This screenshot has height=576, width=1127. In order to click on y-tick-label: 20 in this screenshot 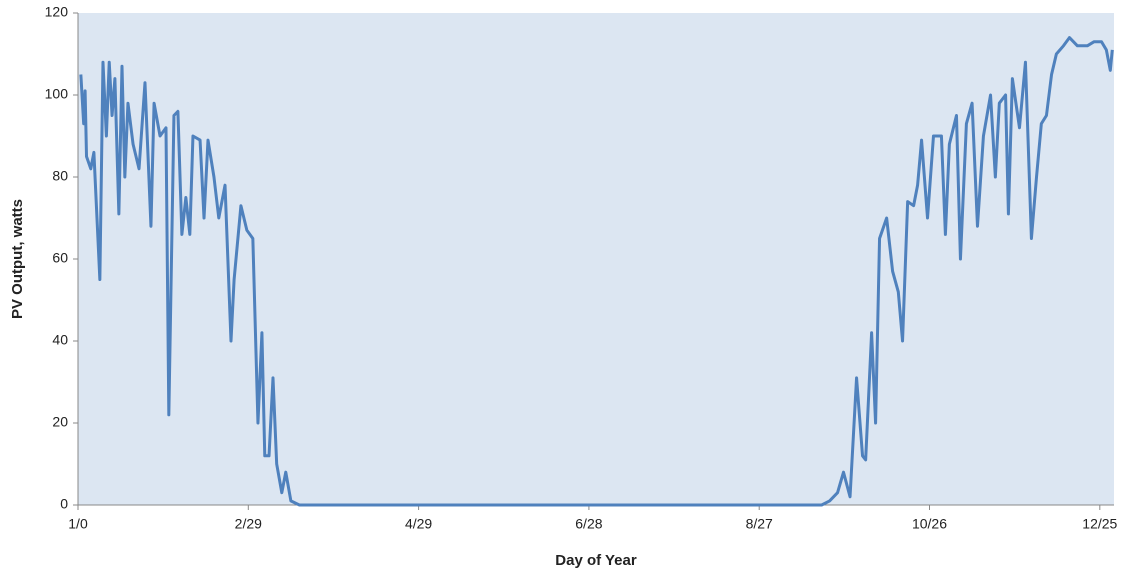, I will do `click(60, 422)`.